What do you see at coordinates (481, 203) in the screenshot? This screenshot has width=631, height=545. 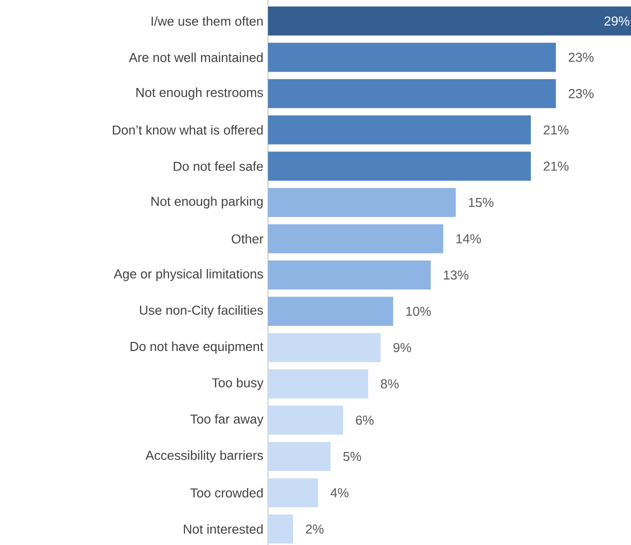 I see `data-label: 15%` at bounding box center [481, 203].